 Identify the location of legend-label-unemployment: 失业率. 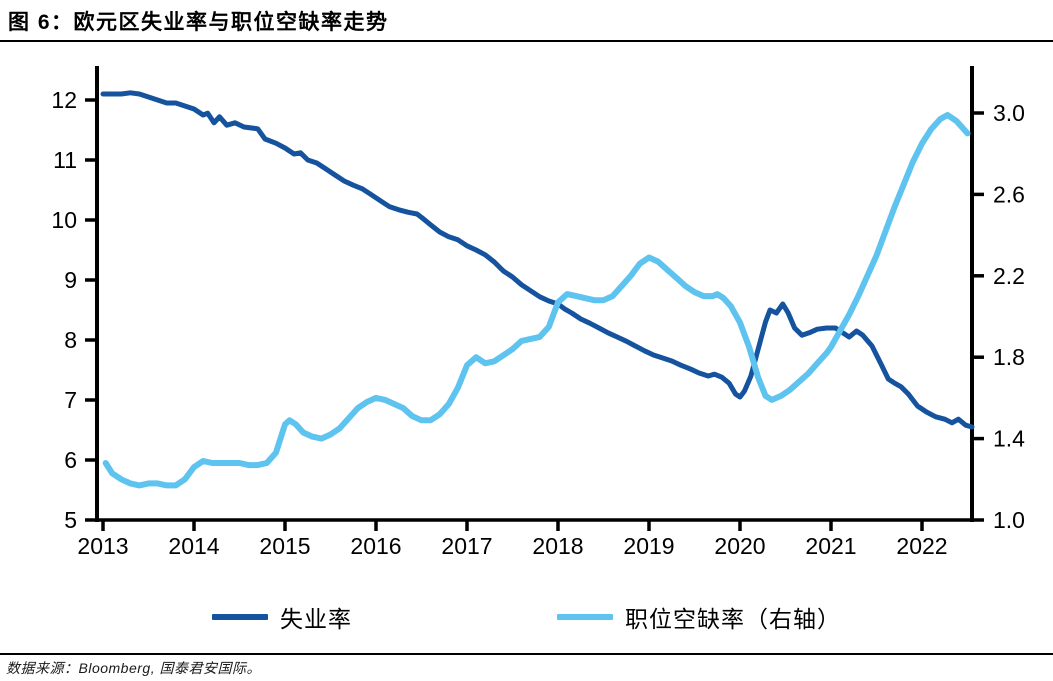
(316, 619).